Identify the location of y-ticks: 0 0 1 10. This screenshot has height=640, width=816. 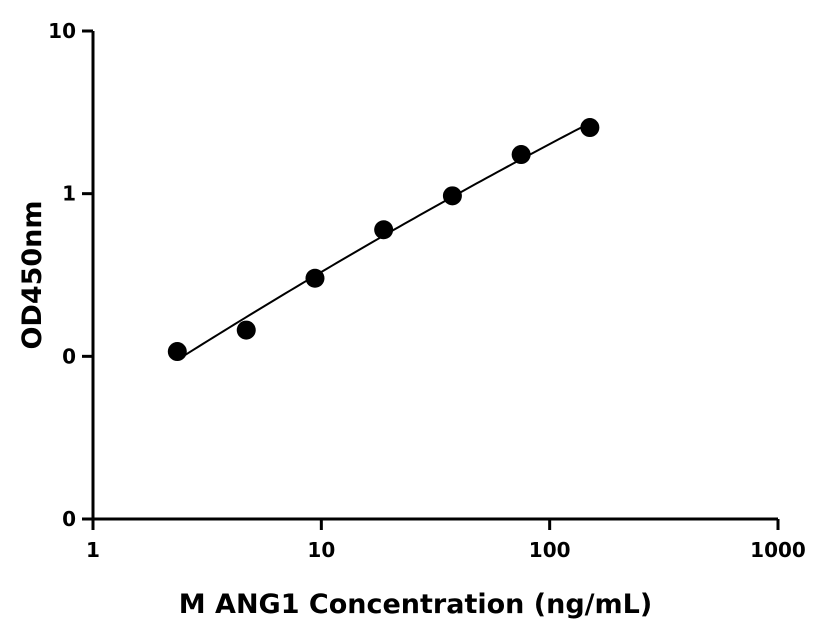
(70, 275).